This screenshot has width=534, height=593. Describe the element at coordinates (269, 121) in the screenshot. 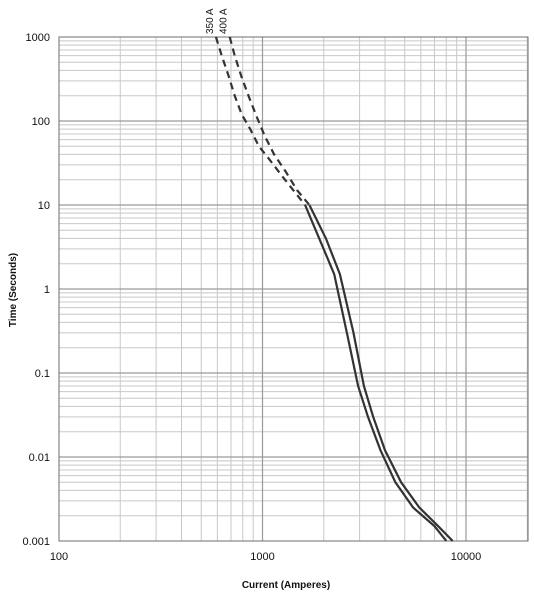

I see `curve-400a-dashed` at that location.